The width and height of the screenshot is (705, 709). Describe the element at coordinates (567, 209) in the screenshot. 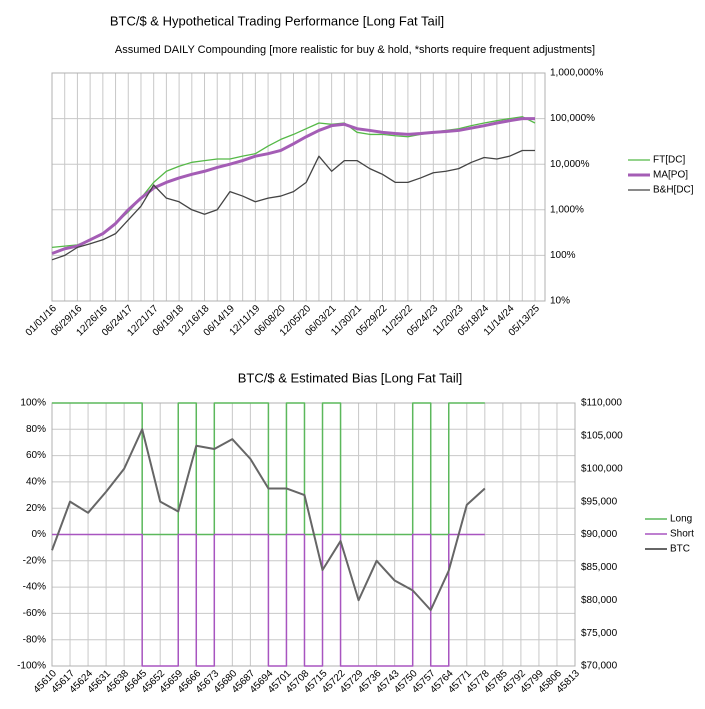

I see `y-tick-label: 1,000%` at that location.